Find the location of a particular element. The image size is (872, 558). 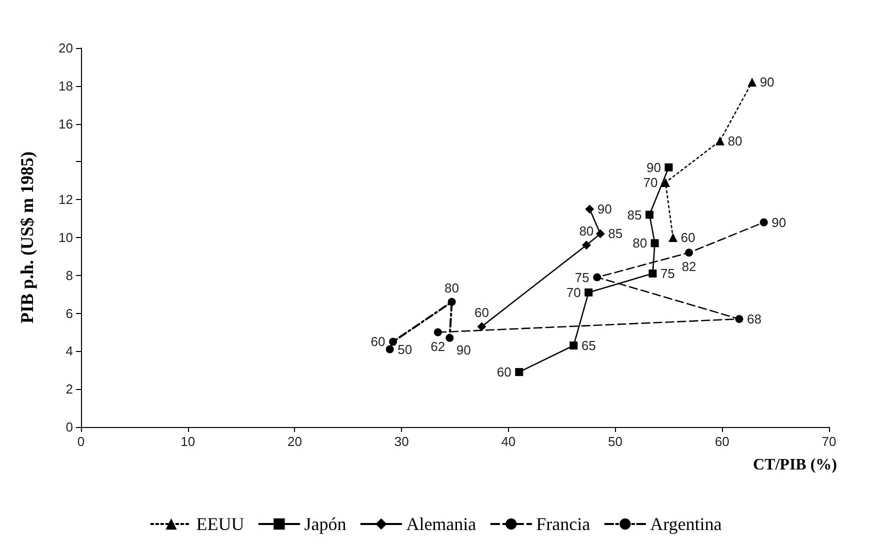

annotation: 65 is located at coordinates (588, 346).